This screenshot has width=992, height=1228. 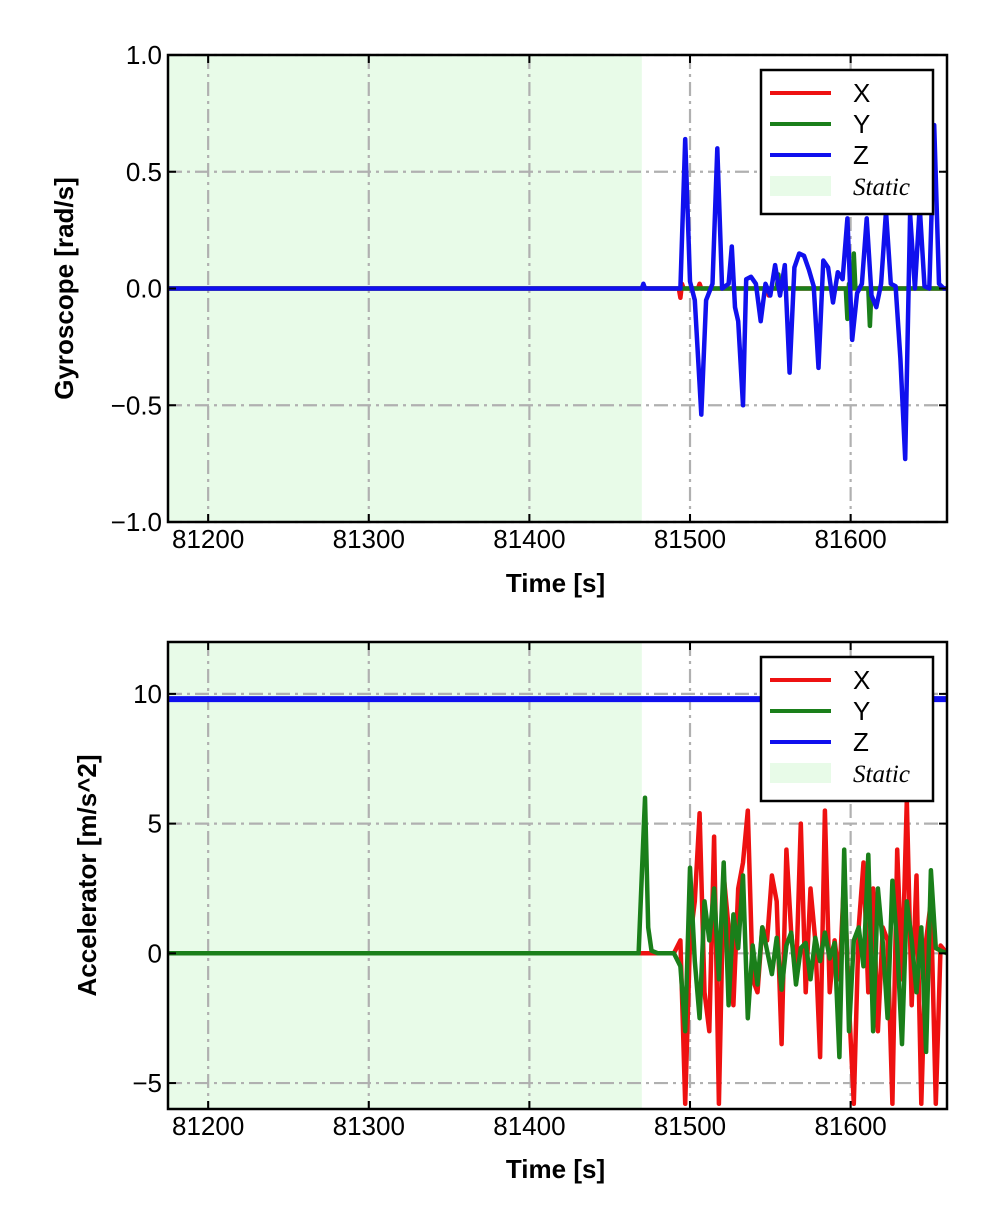 I want to click on y-axis-label: Gyroscope [rad/s], so click(x=64, y=288).